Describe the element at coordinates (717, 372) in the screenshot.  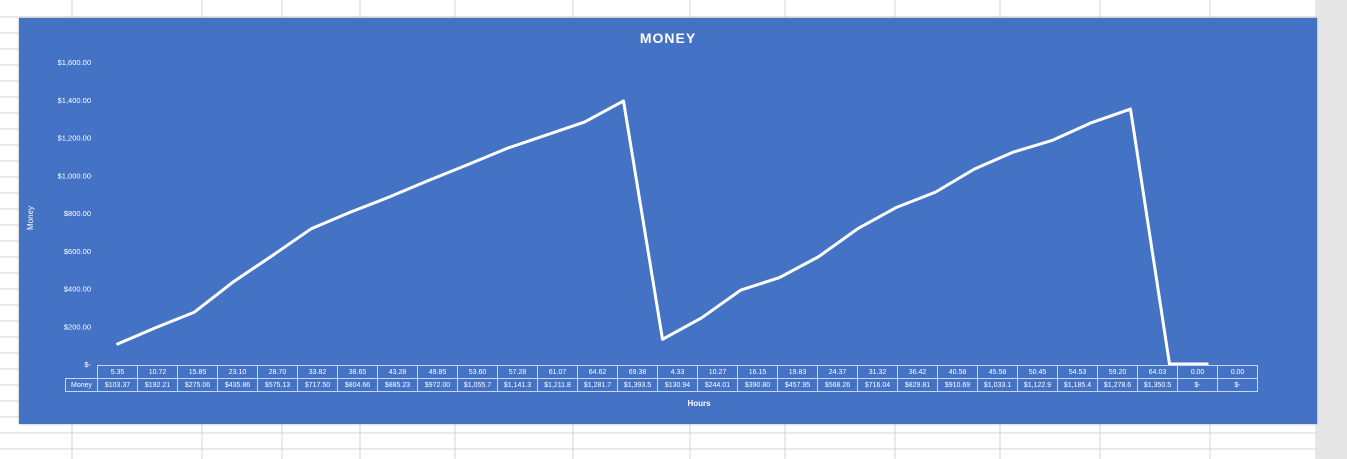
I see `x-tick-label: 10.27` at that location.